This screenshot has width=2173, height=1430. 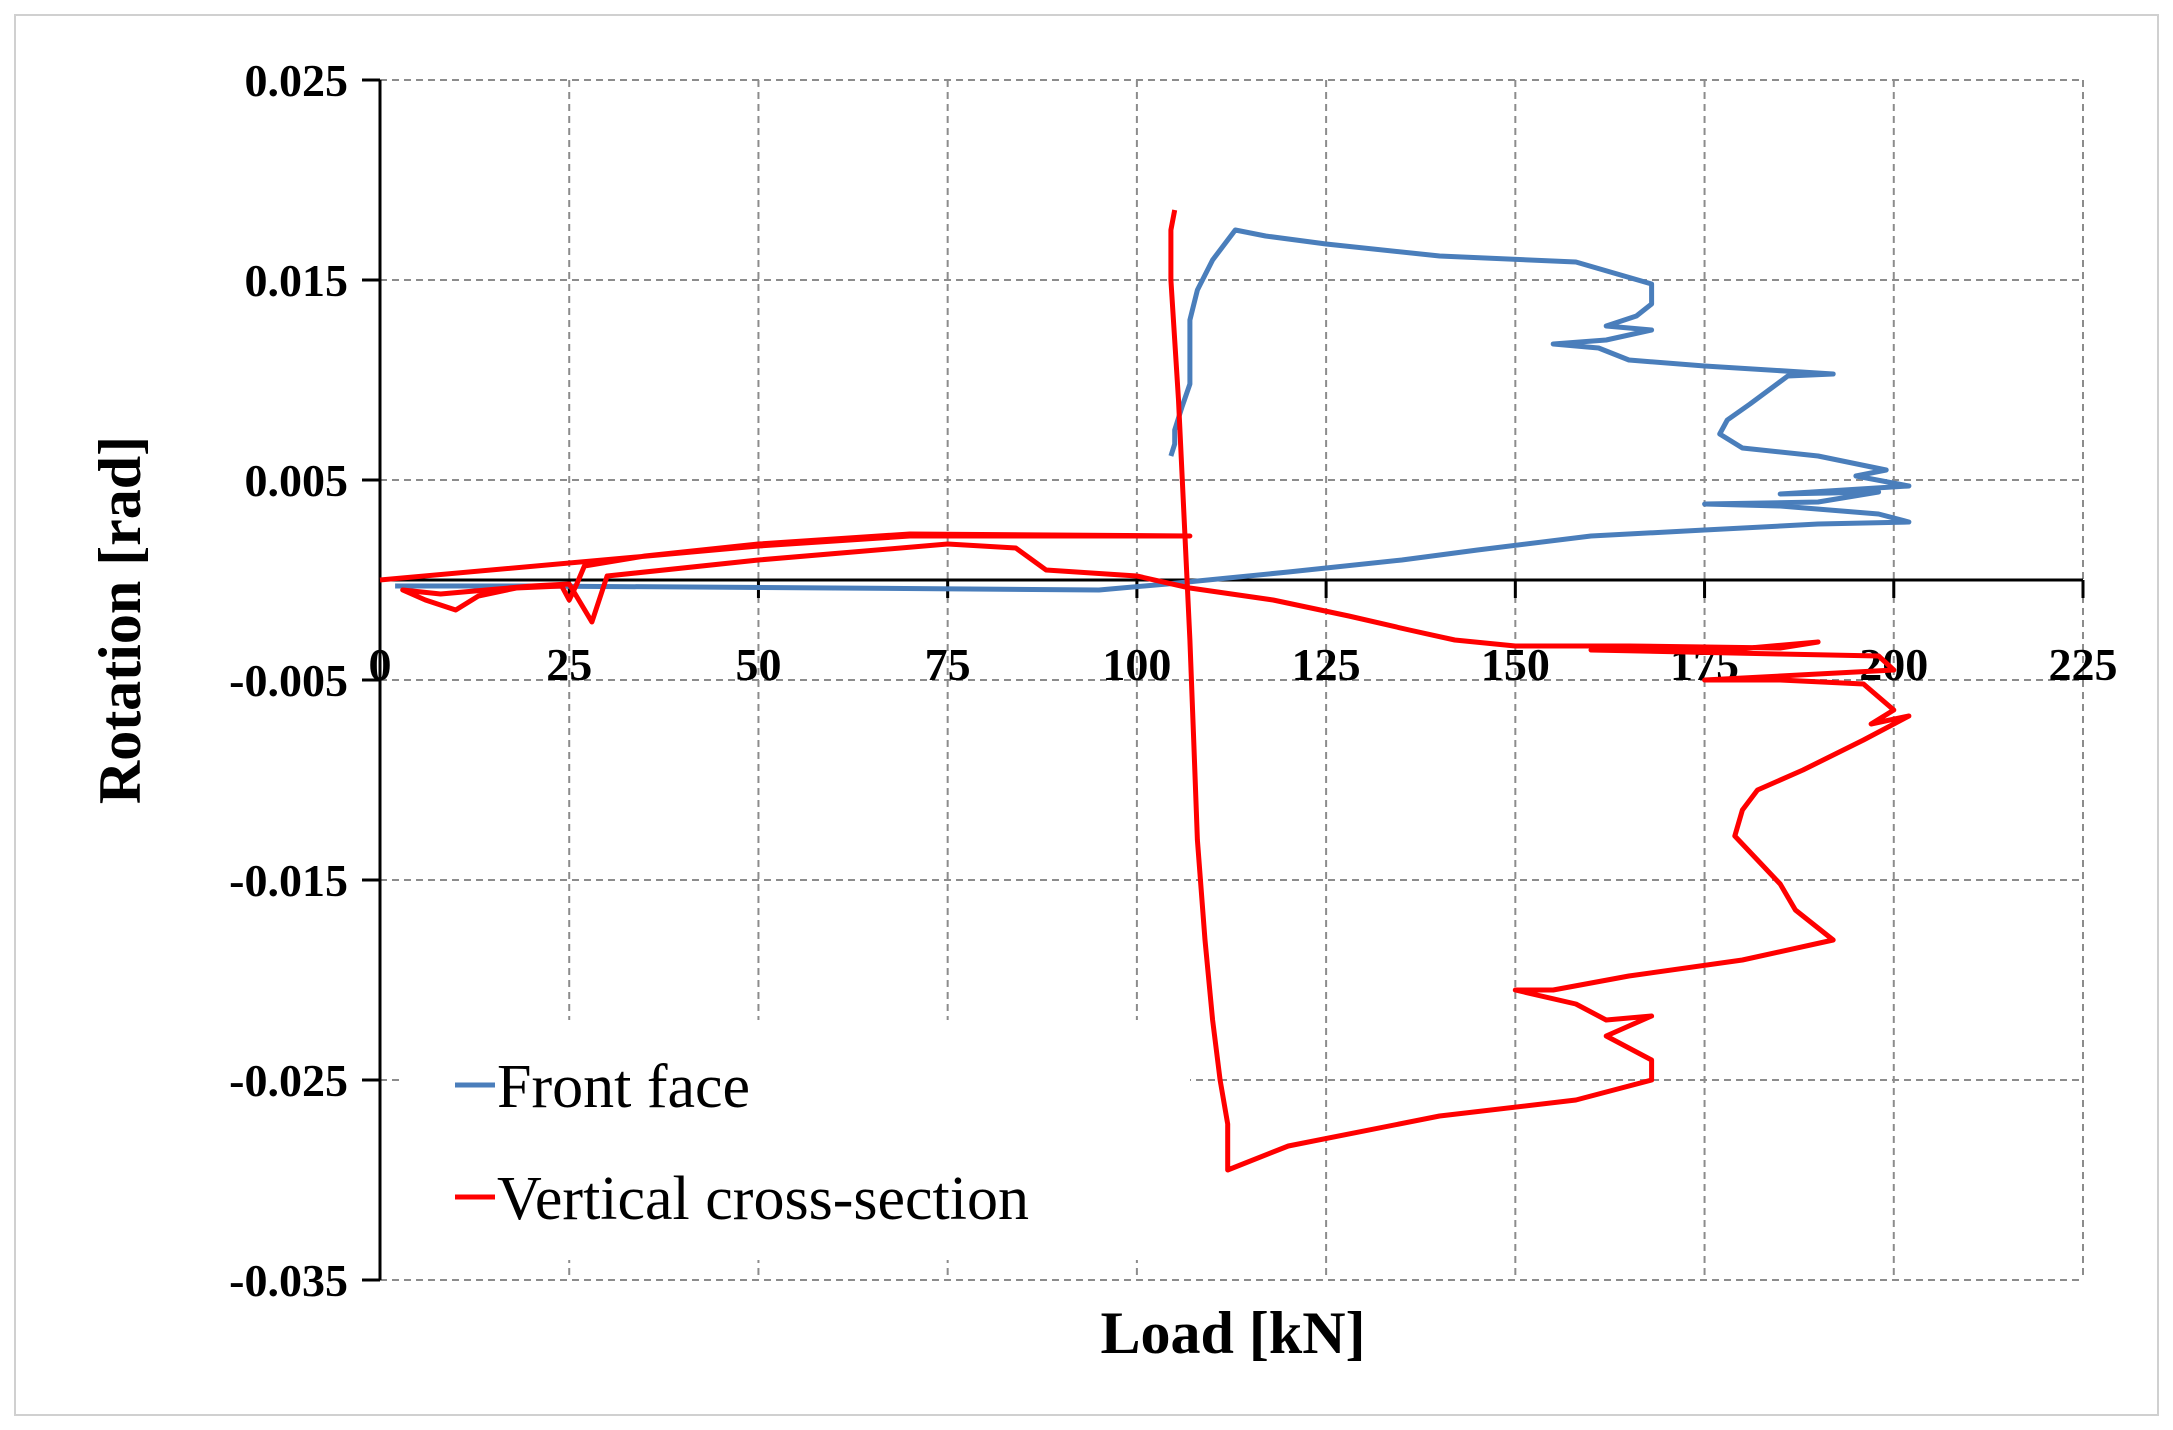 I want to click on legend: Front face Vertical cross-section, so click(x=795, y=1140).